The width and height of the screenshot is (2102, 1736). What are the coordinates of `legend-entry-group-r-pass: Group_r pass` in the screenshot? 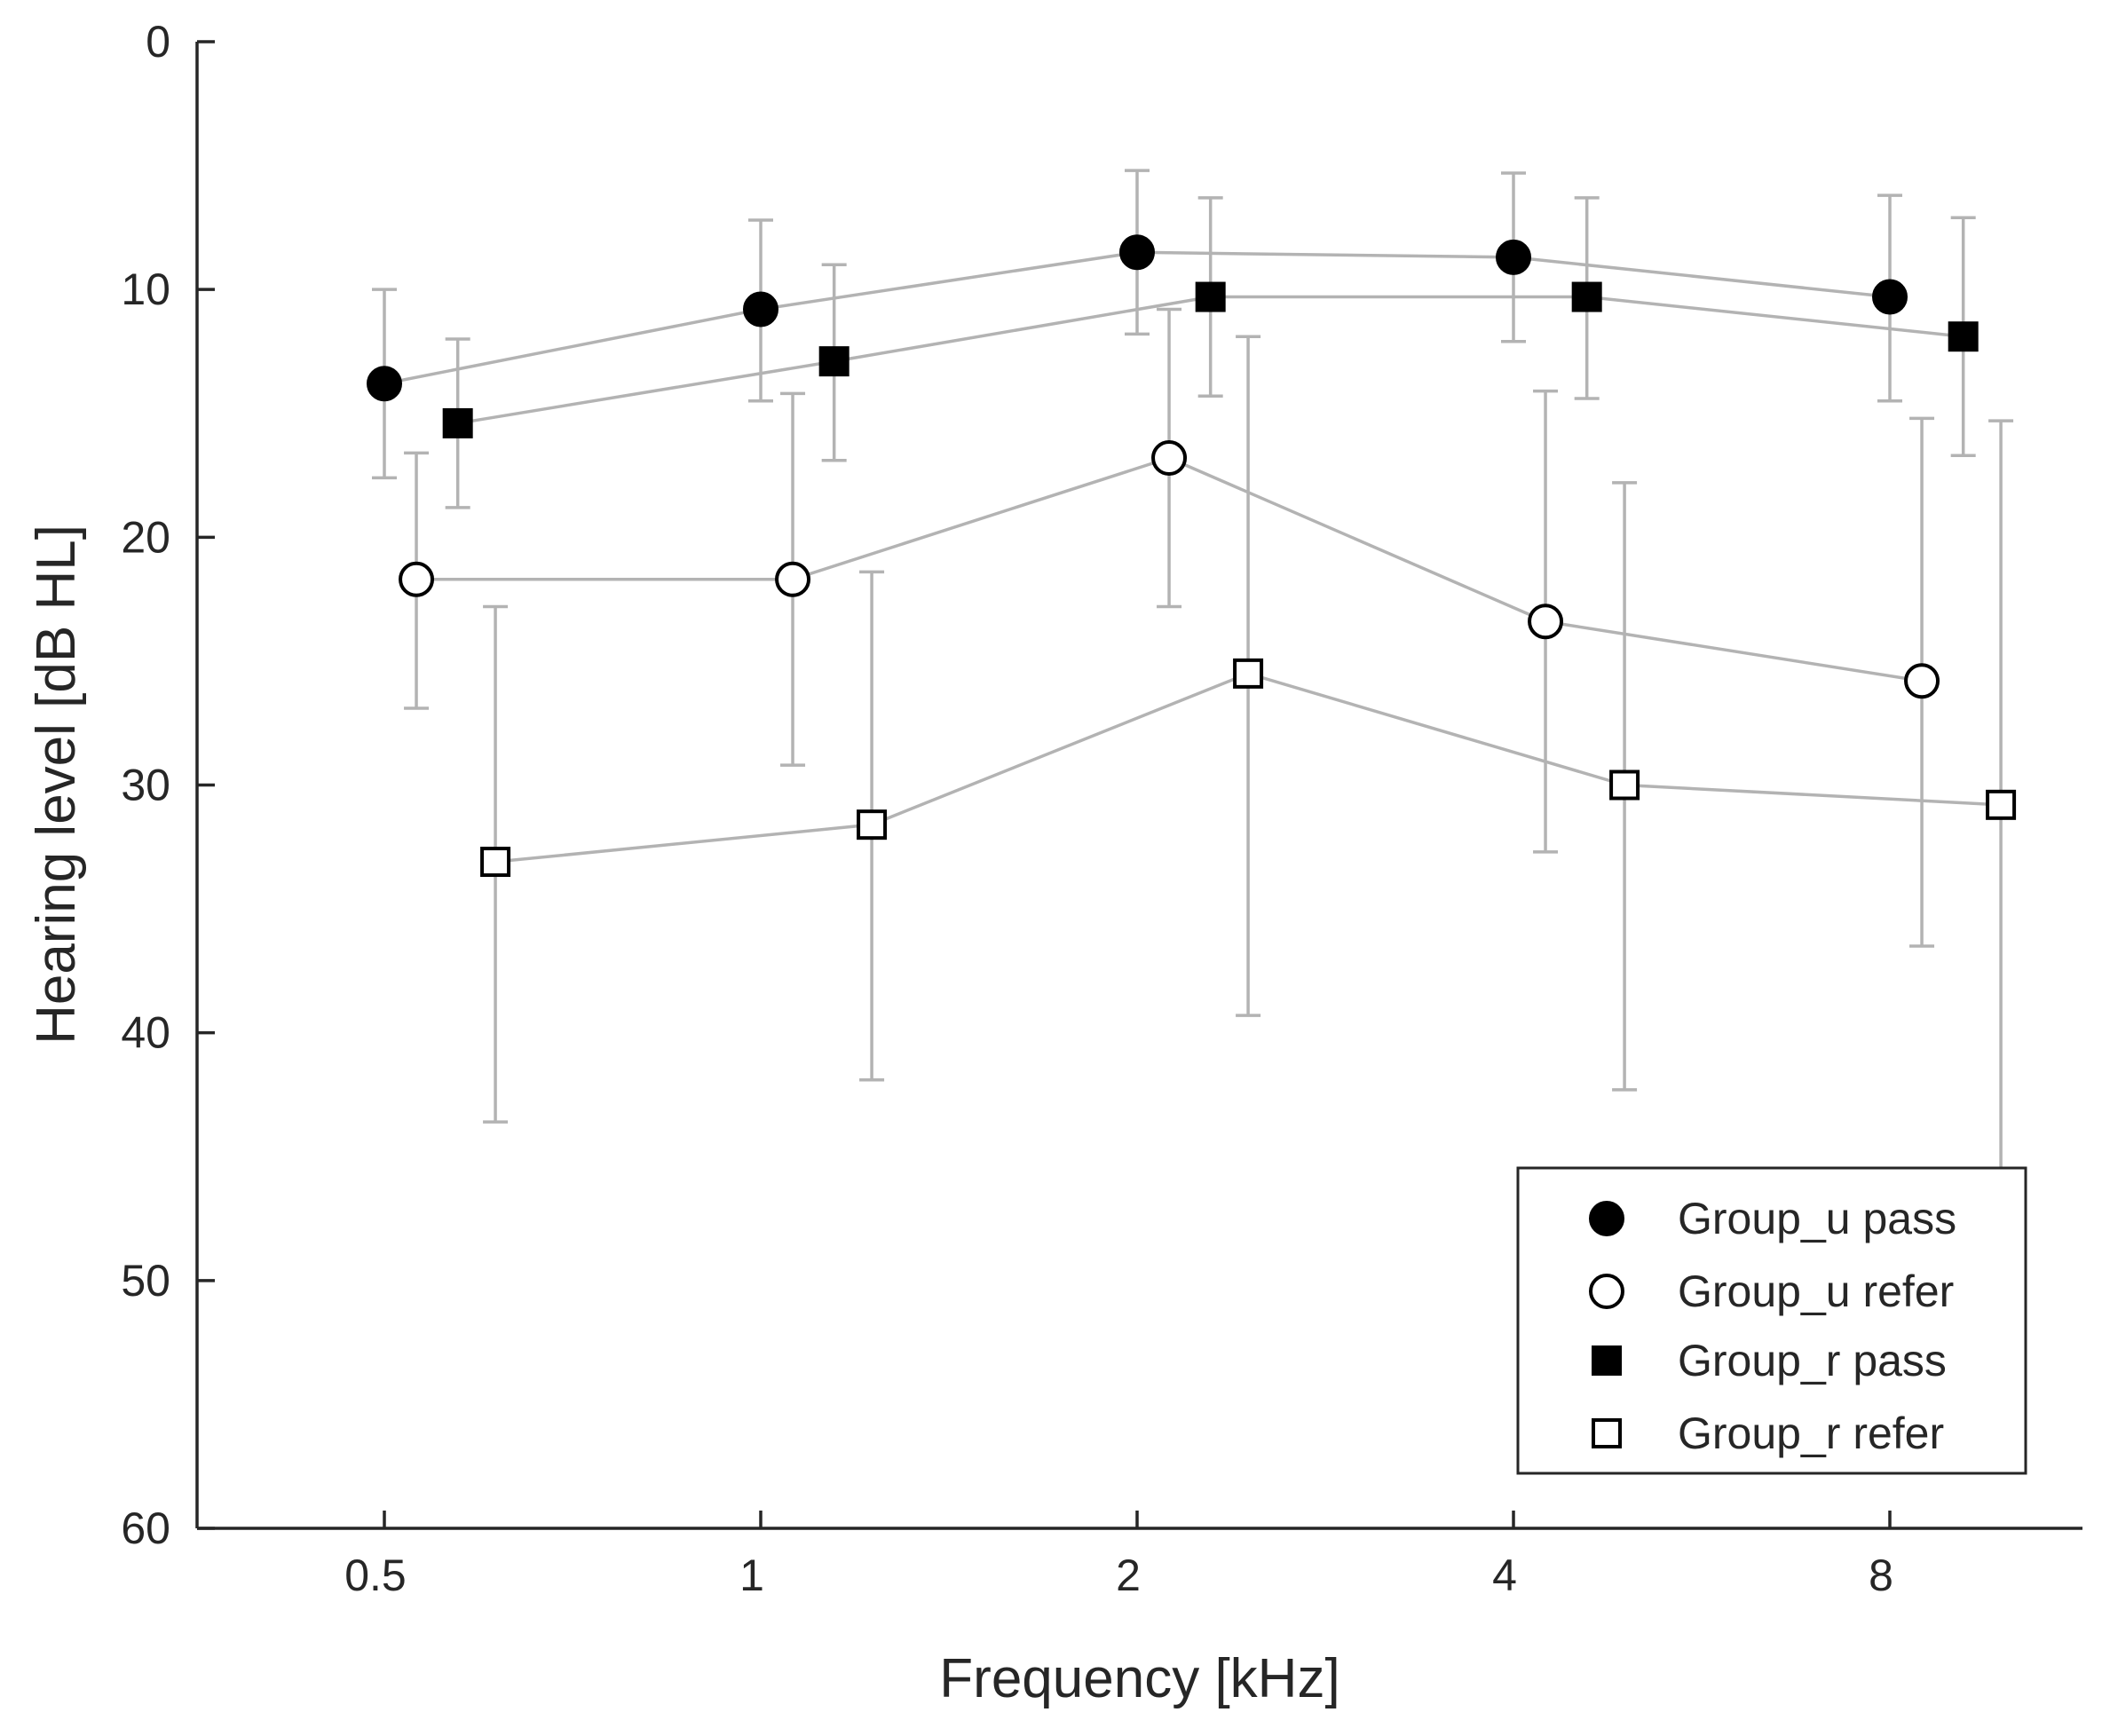 It's located at (1769, 1360).